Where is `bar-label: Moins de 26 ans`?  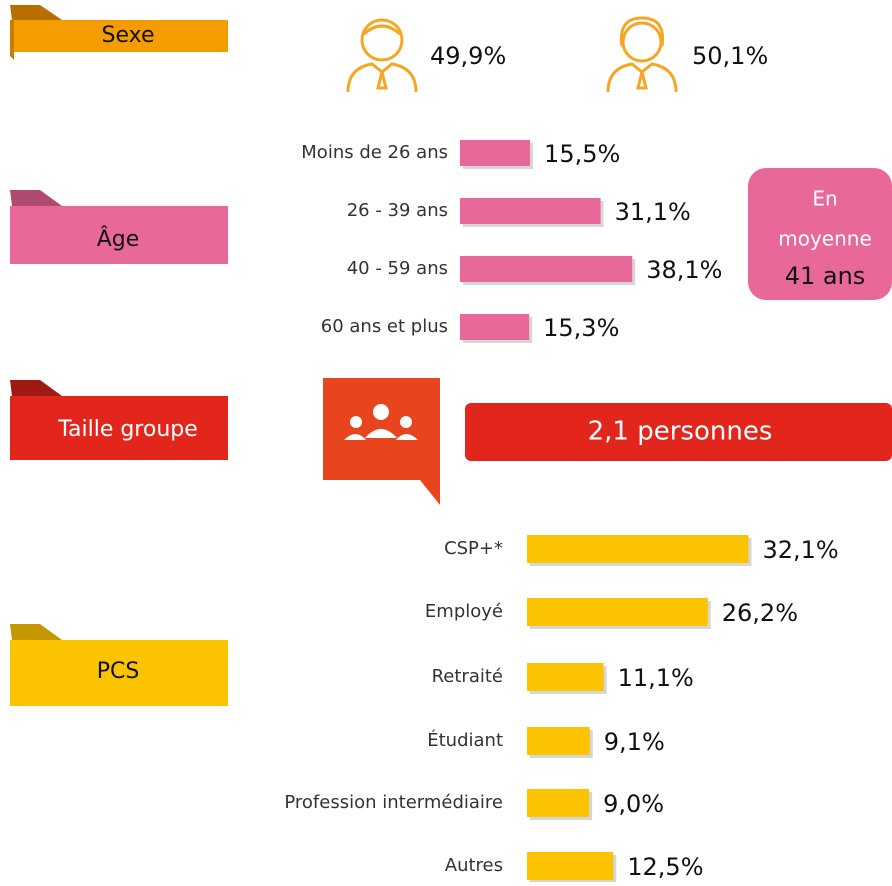
bar-label: Moins de 26 ans is located at coordinates (374, 152).